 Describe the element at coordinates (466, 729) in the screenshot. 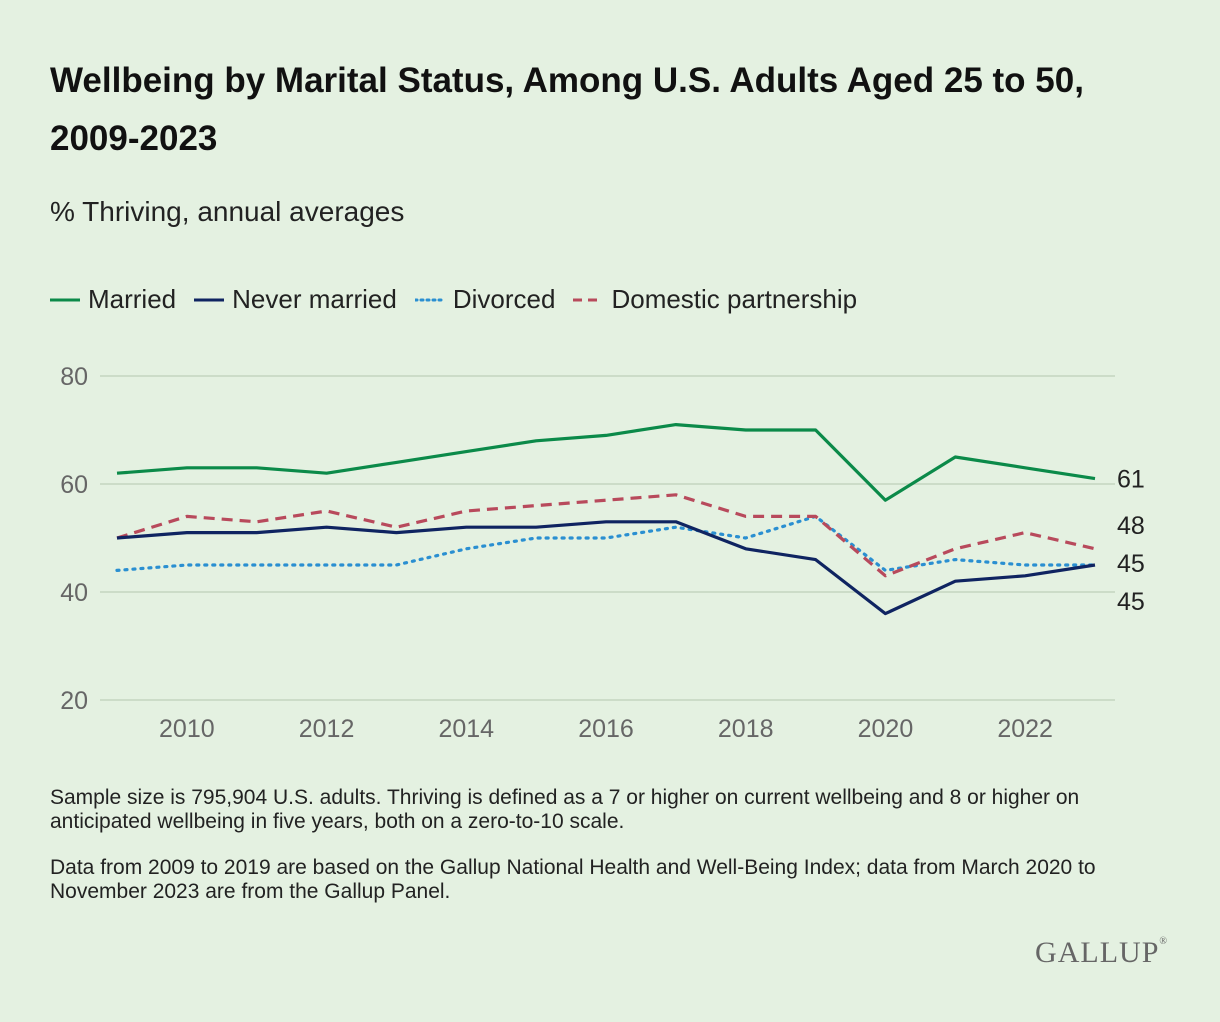

I see `x-tick-label: 2014` at that location.